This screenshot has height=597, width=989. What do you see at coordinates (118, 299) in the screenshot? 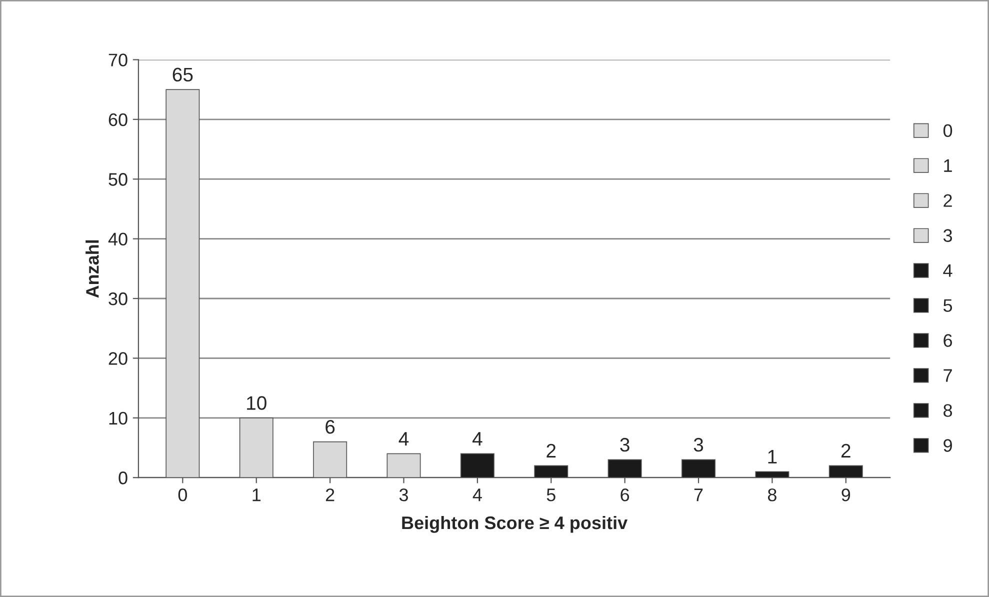
I see `y-tick-label: 30` at bounding box center [118, 299].